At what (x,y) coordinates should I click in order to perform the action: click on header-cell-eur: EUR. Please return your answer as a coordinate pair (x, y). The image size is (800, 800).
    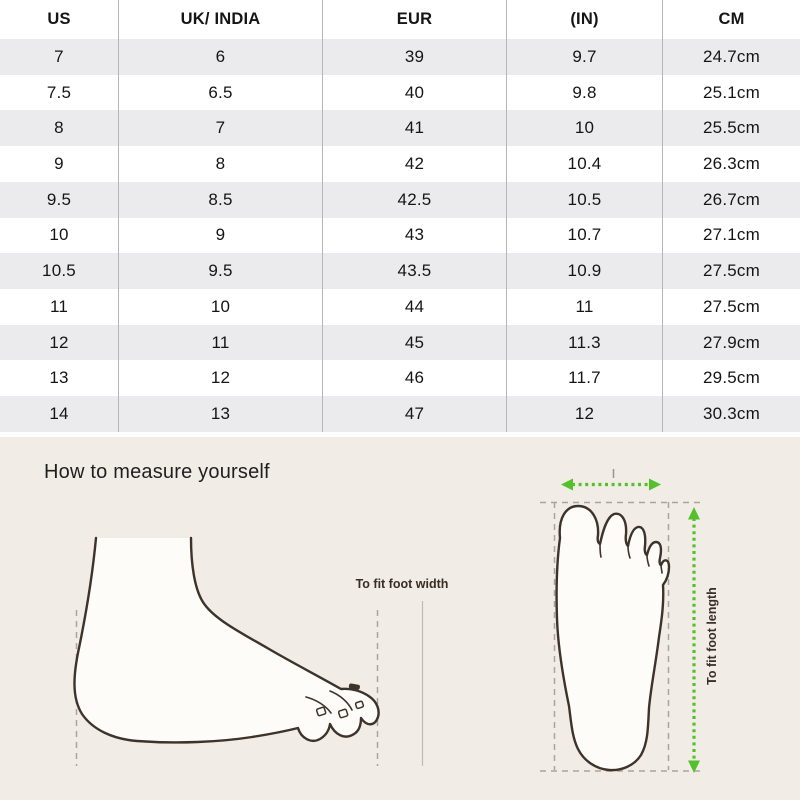
    Looking at the image, I should click on (415, 19).